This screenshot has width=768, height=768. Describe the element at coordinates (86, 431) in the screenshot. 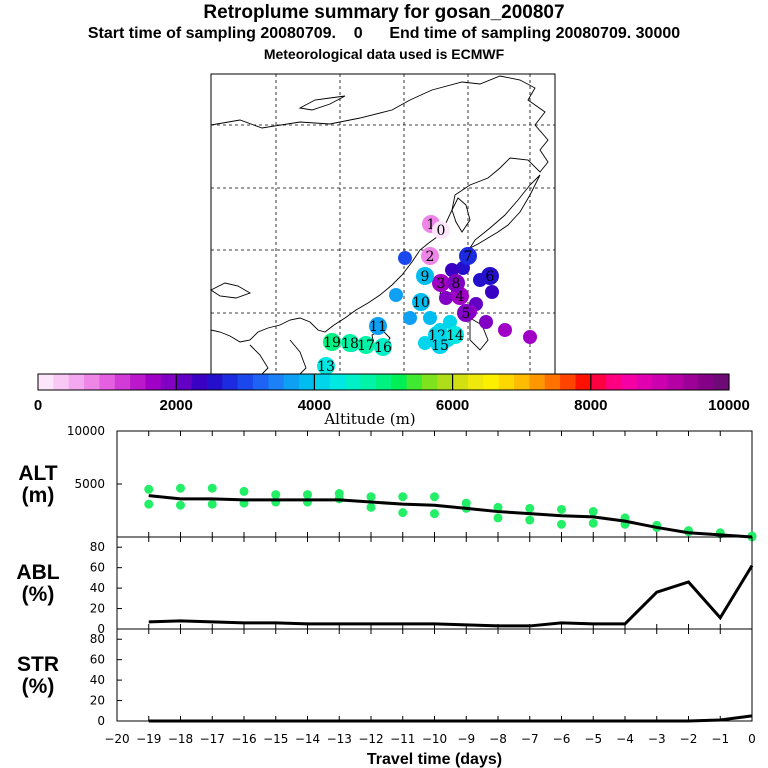

I see `altitude-y-tick-label: 10000` at that location.